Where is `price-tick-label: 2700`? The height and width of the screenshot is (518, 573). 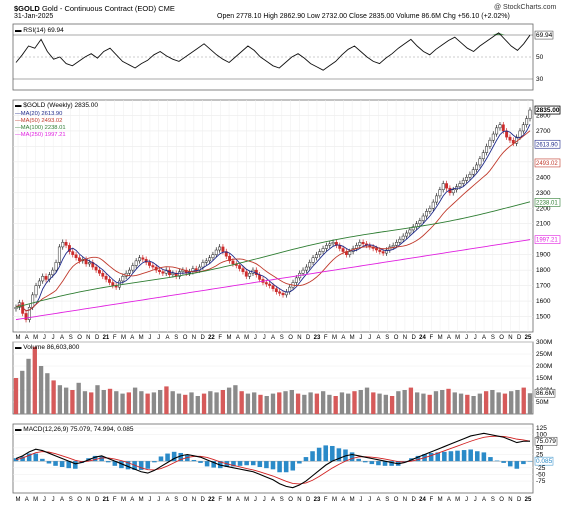
price-tick-label: 2700 is located at coordinates (543, 131).